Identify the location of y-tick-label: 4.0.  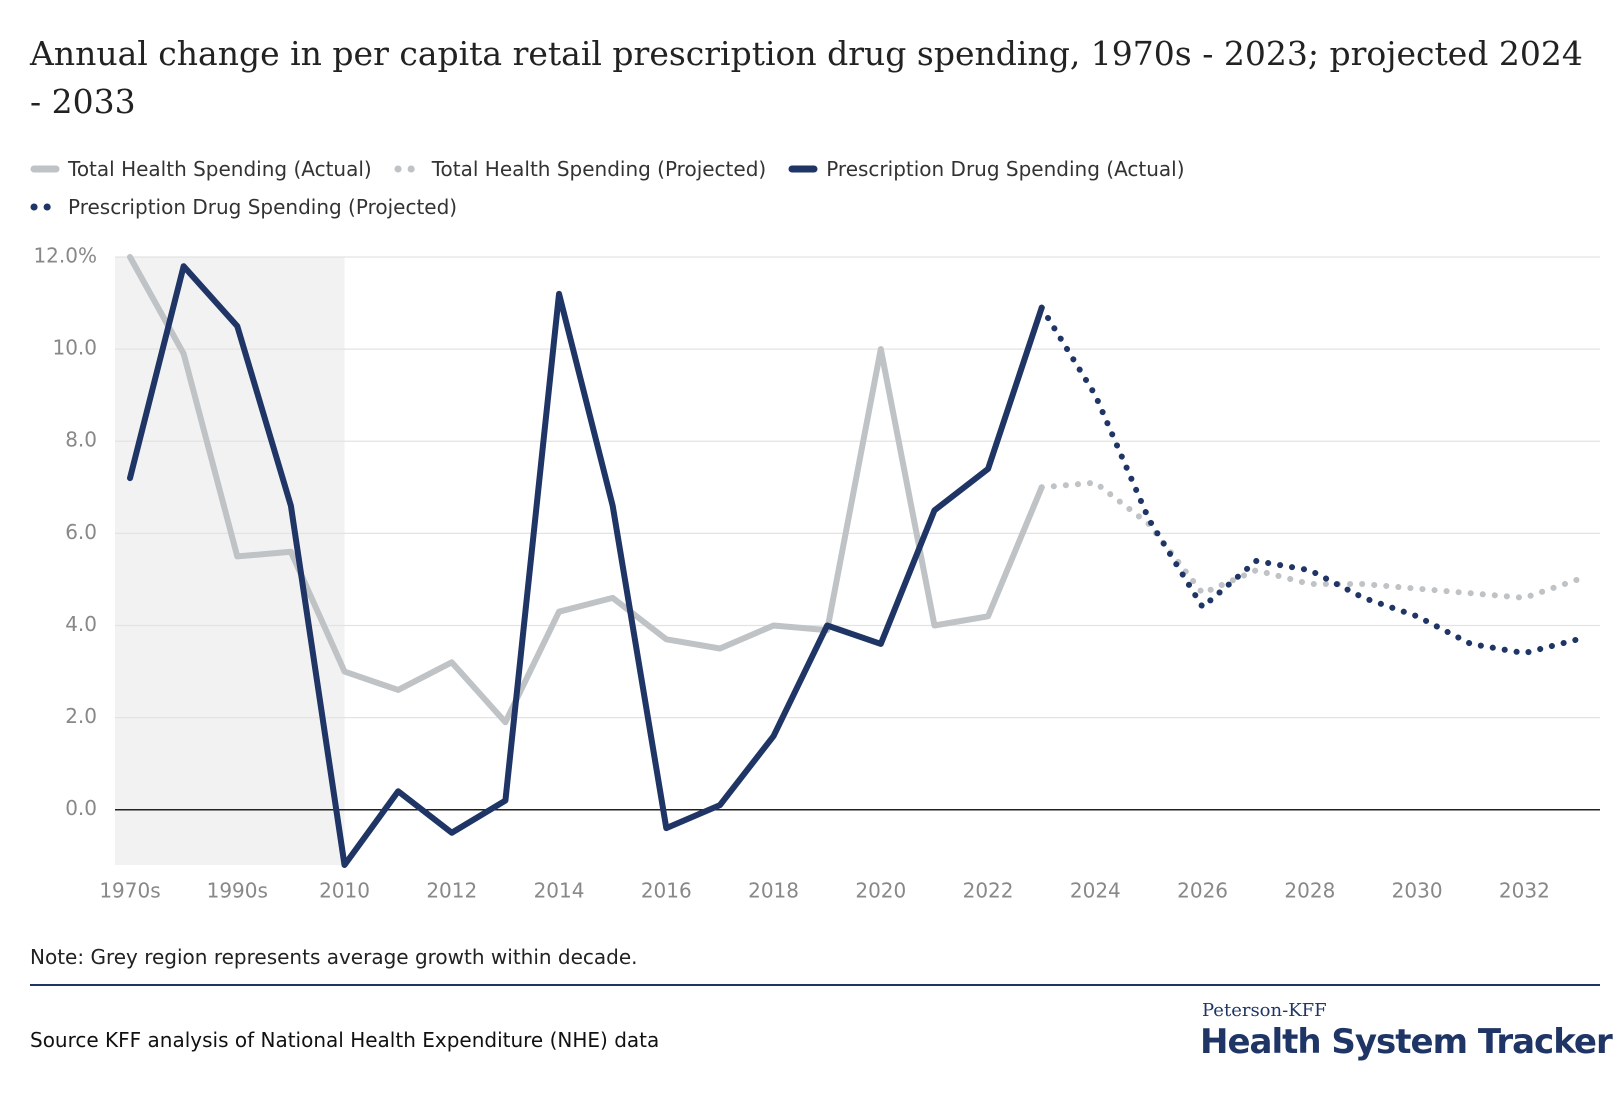
(81, 624).